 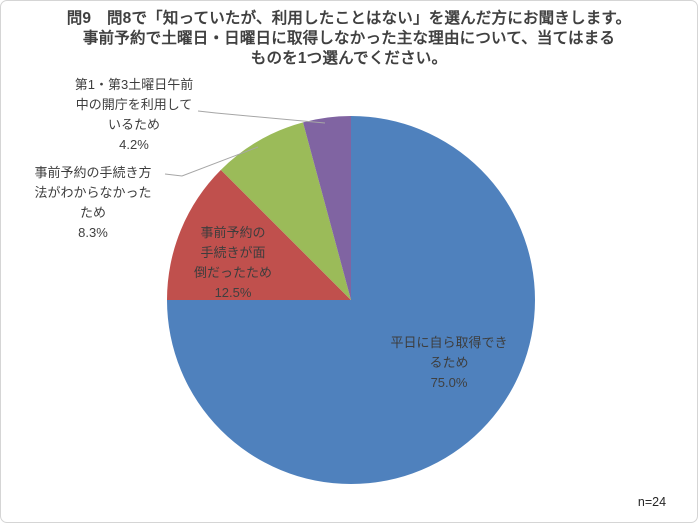 I want to click on leader-line-method-unknown, so click(x=211, y=161).